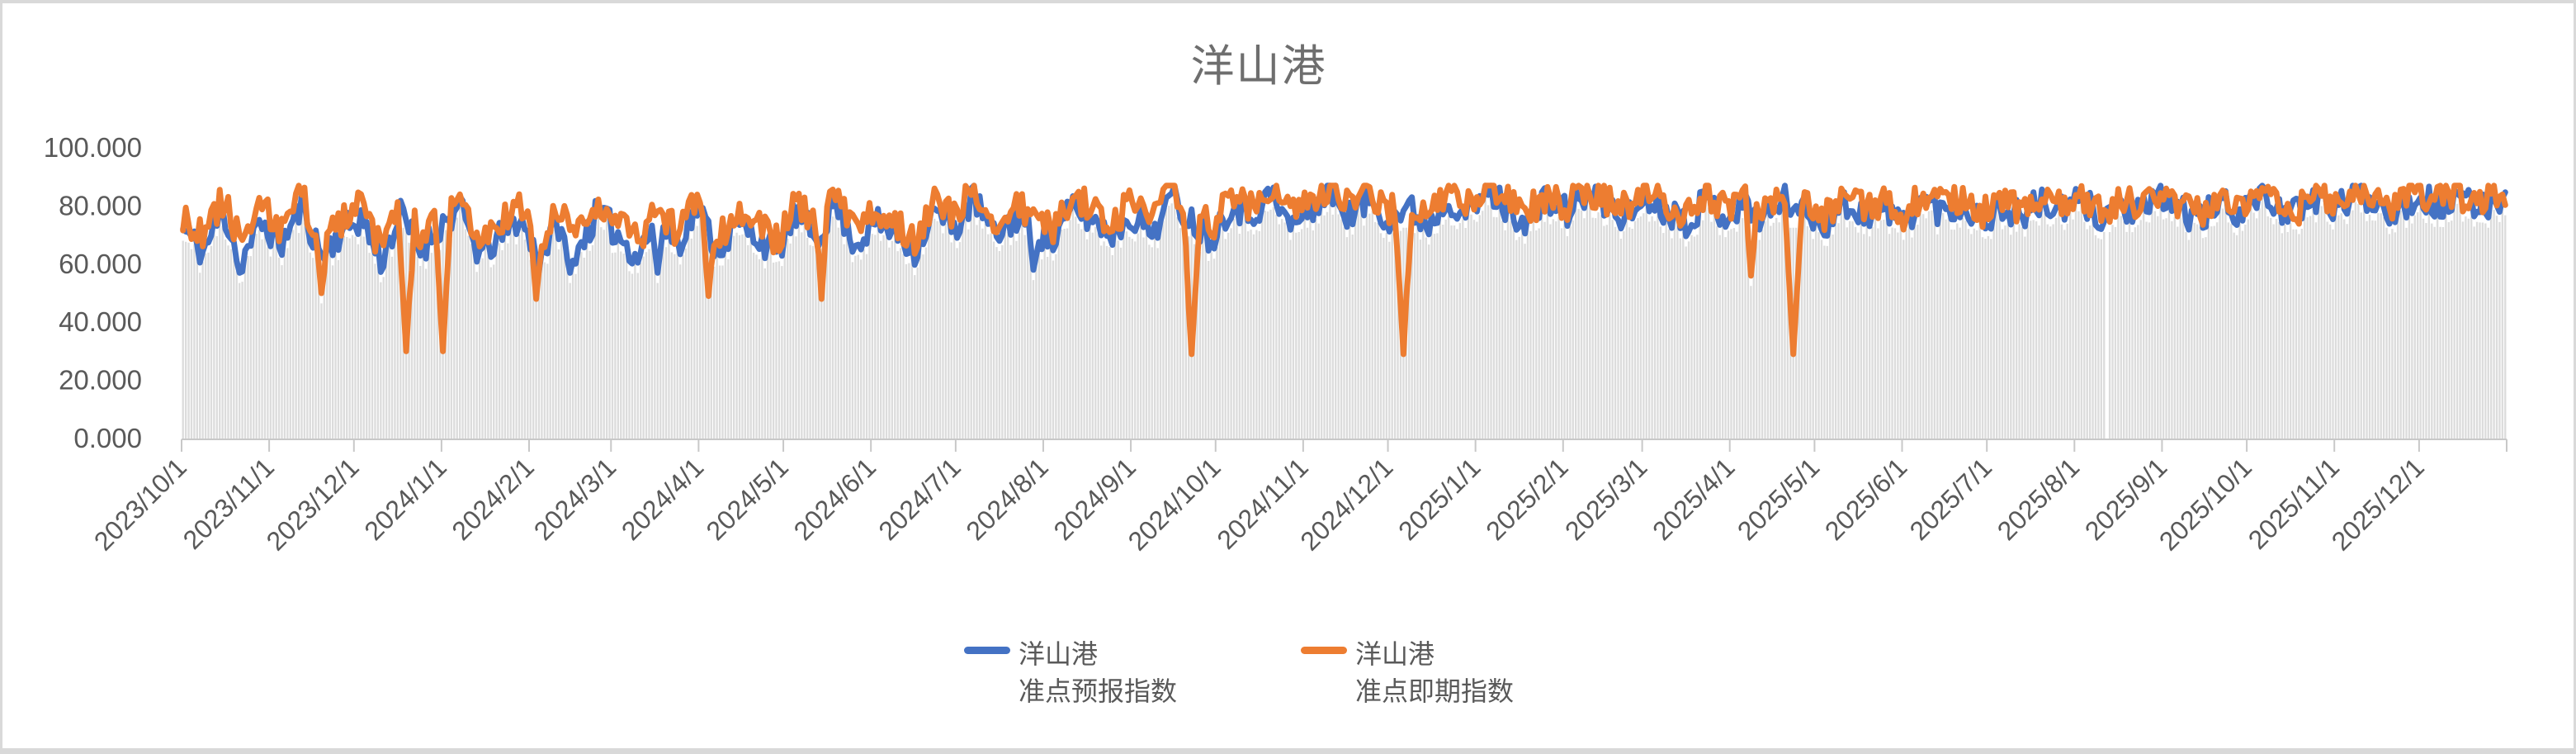  What do you see at coordinates (405, 499) in the screenshot?
I see `x-axis-label: 2024/1/1` at bounding box center [405, 499].